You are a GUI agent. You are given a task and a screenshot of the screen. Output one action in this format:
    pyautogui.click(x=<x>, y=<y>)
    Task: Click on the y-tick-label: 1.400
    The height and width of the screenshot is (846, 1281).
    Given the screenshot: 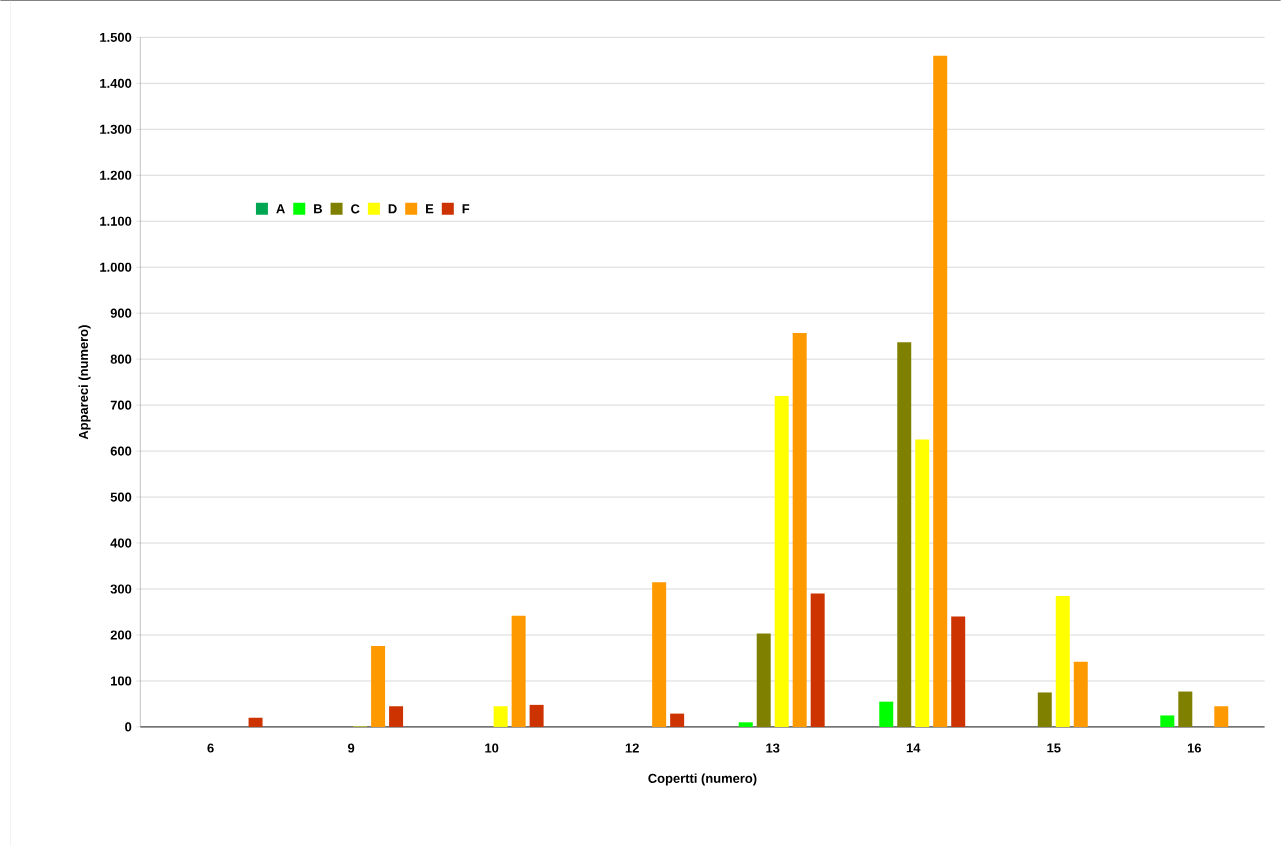 What is the action you would take?
    pyautogui.click(x=116, y=83)
    